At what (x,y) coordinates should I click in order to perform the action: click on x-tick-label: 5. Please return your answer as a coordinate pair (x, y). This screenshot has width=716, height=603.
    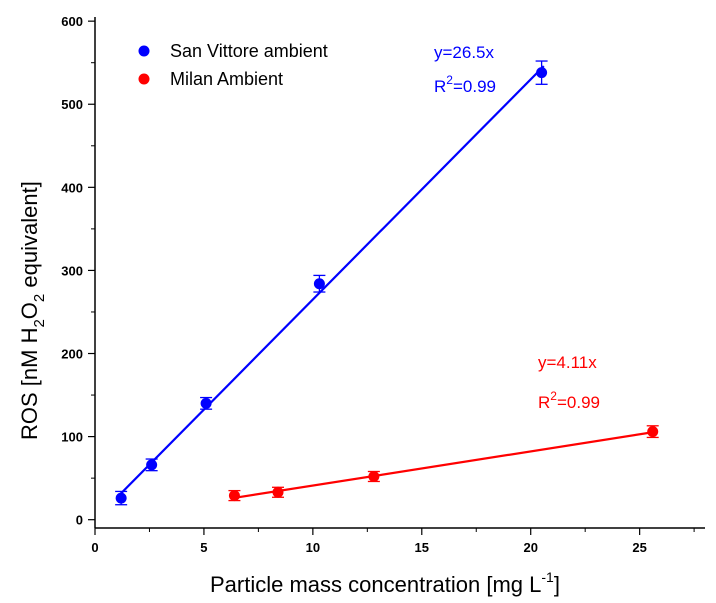
    Looking at the image, I should click on (203, 547).